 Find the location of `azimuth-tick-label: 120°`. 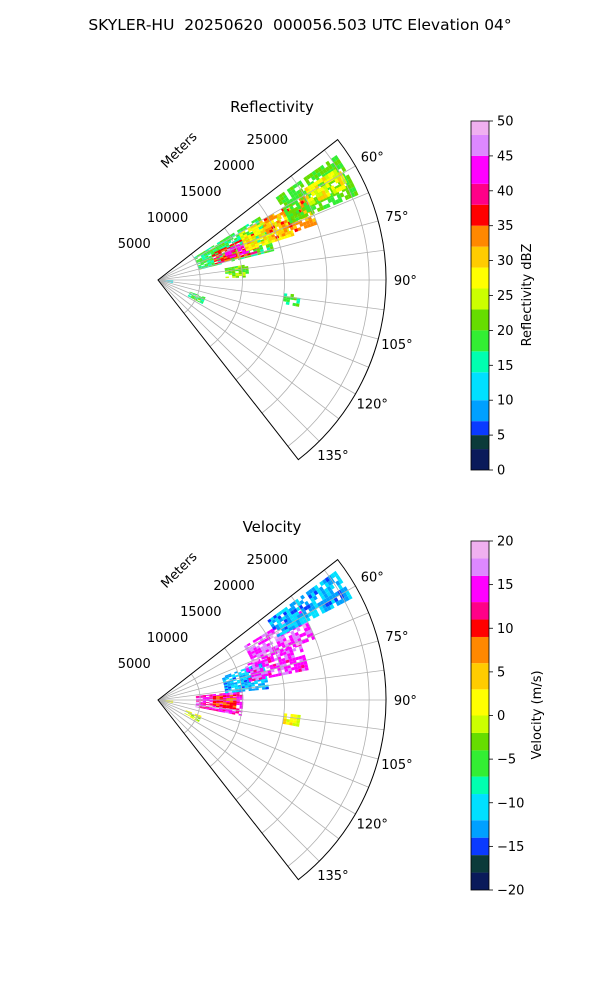

azimuth-tick-label: 120° is located at coordinates (372, 405).